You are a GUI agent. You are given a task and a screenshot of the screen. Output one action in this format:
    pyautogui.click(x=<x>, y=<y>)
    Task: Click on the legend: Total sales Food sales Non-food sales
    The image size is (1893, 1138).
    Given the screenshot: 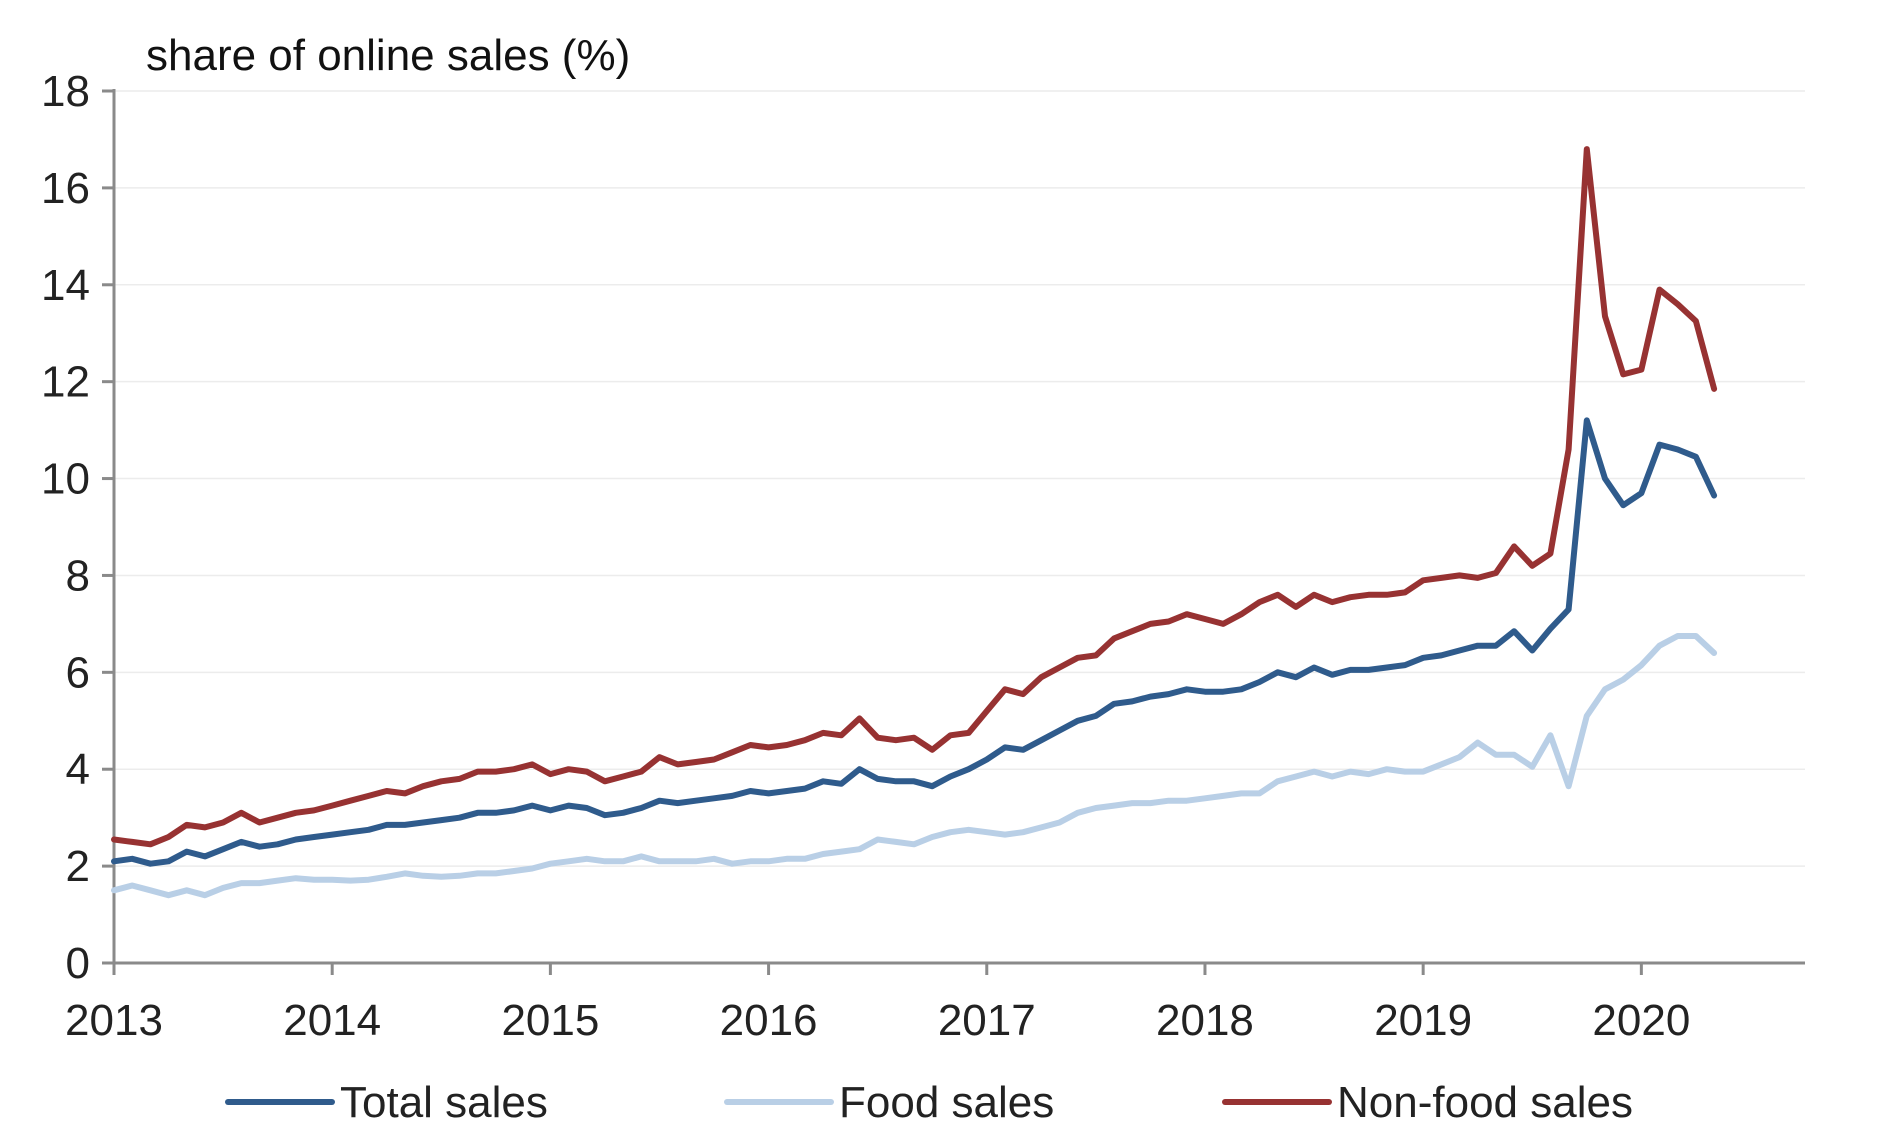 What is the action you would take?
    pyautogui.click(x=929, y=1102)
    